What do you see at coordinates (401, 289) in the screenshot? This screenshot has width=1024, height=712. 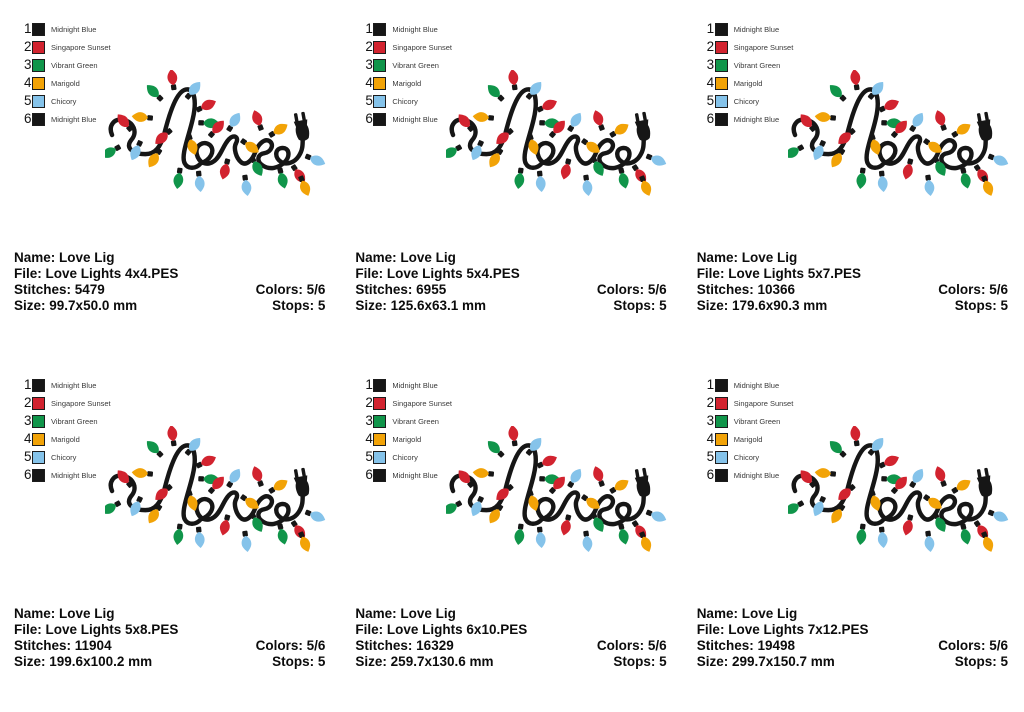 I see `design-stitches: Stitches: 6955` at bounding box center [401, 289].